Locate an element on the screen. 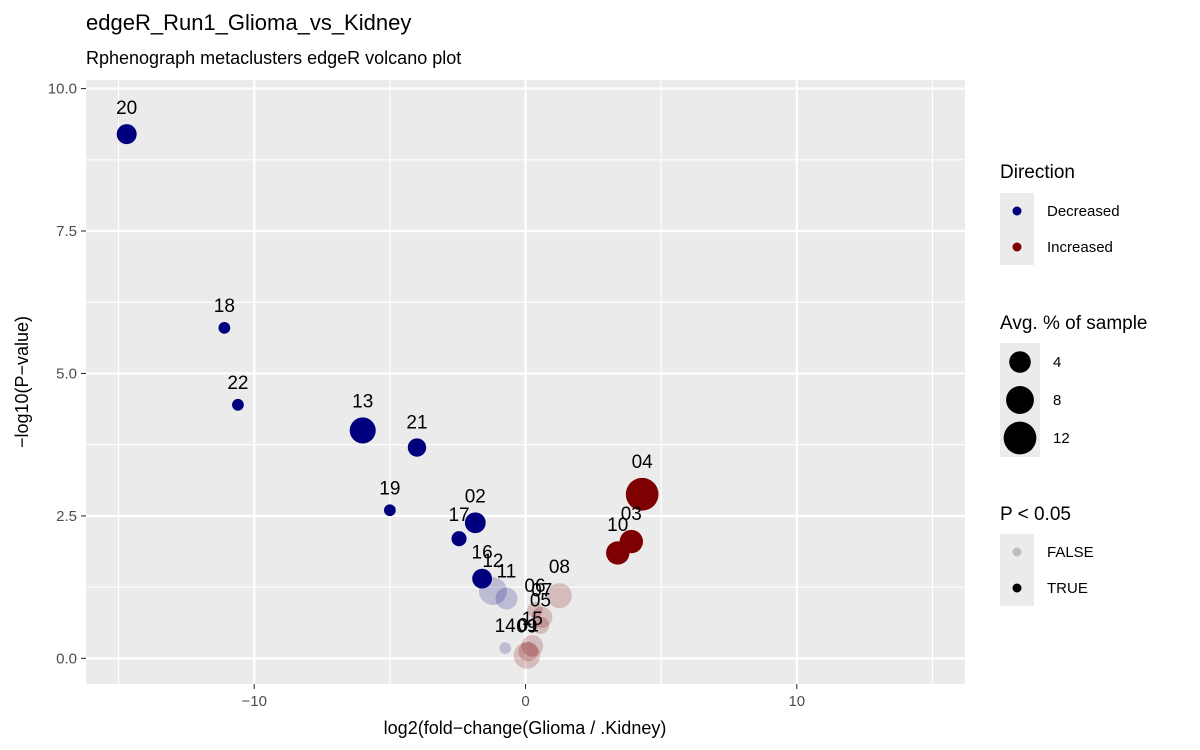 The height and width of the screenshot is (750, 1200). legend-key-false is located at coordinates (1017, 552).